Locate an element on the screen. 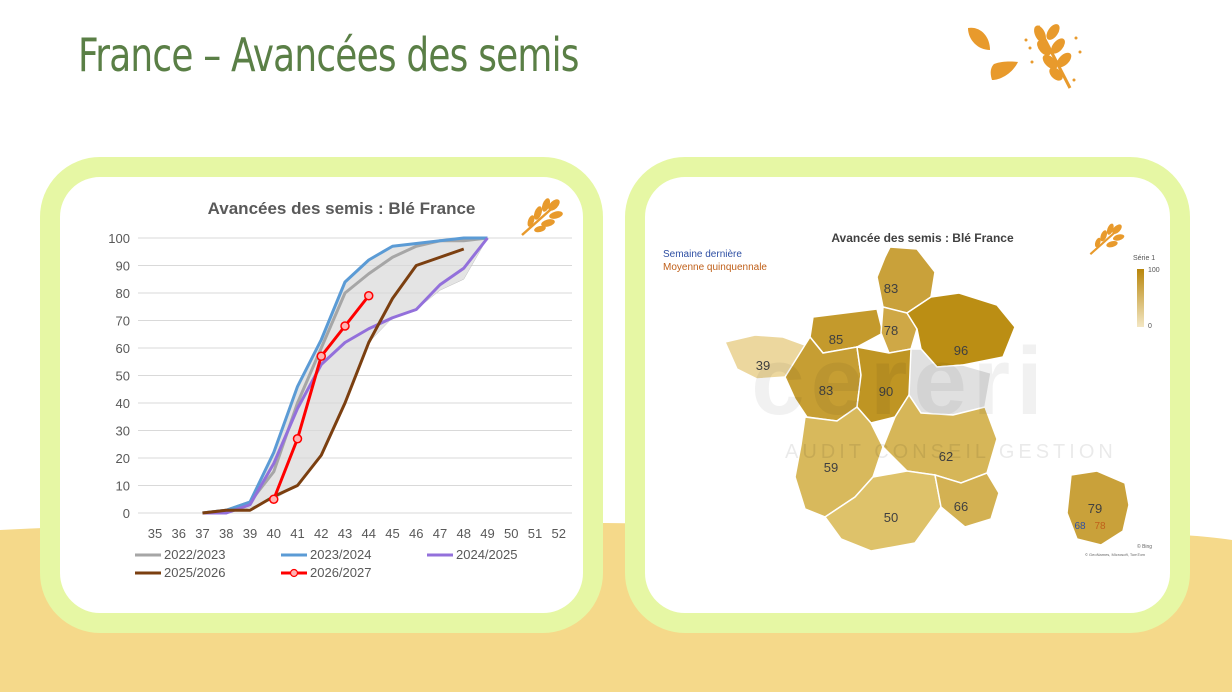 Image resolution: width=1232 pixels, height=692 pixels. x-tick-label: 49 is located at coordinates (487, 533).